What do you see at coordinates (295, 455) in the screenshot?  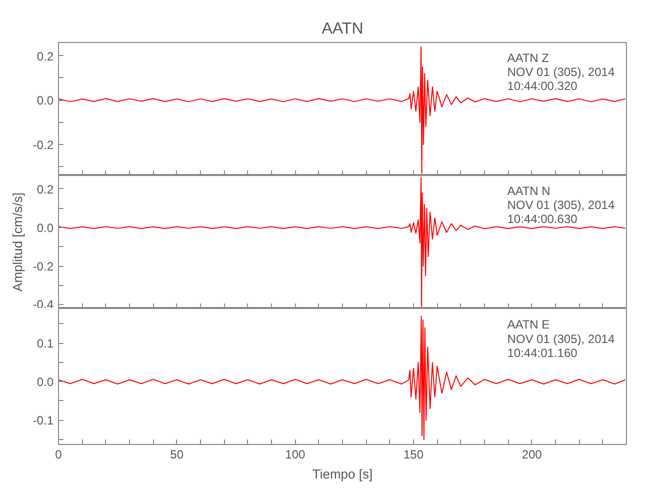 I see `x-tick-label: 100` at bounding box center [295, 455].